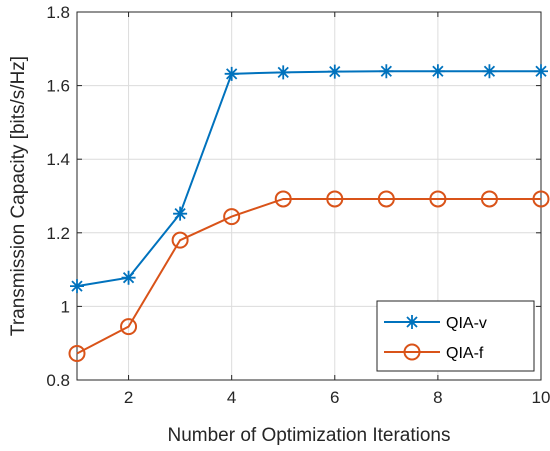 Image resolution: width=550 pixels, height=451 pixels. I want to click on legend-box, so click(455, 336).